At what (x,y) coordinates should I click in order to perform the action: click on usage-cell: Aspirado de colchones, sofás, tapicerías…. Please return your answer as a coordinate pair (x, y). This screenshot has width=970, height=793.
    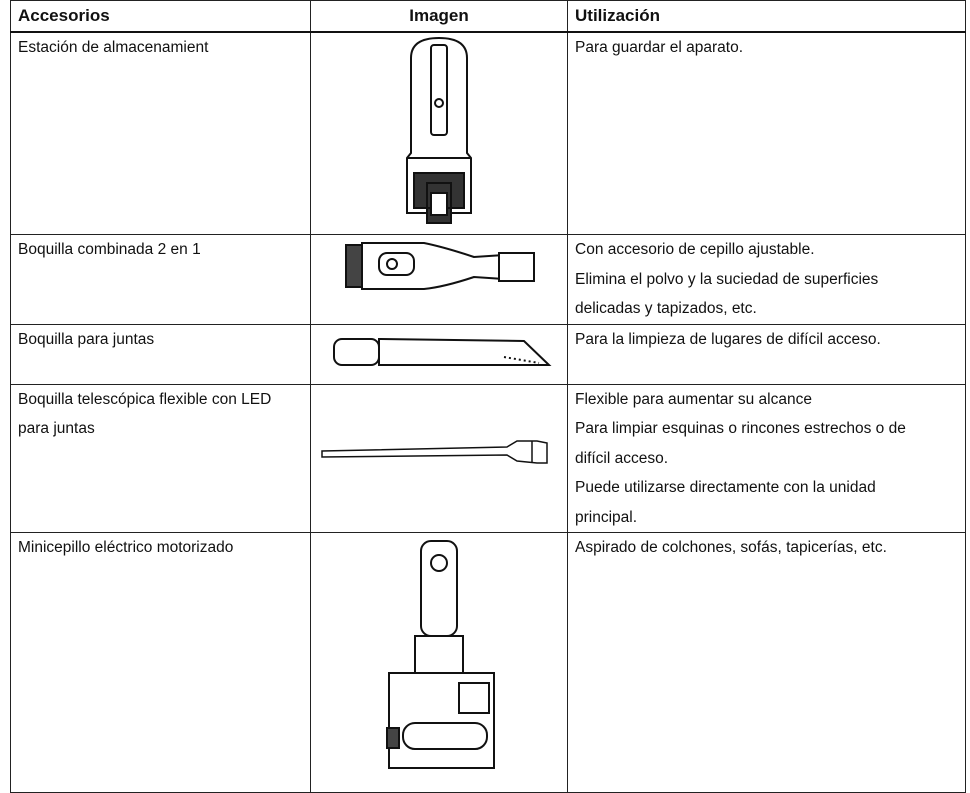
    Looking at the image, I should click on (766, 662).